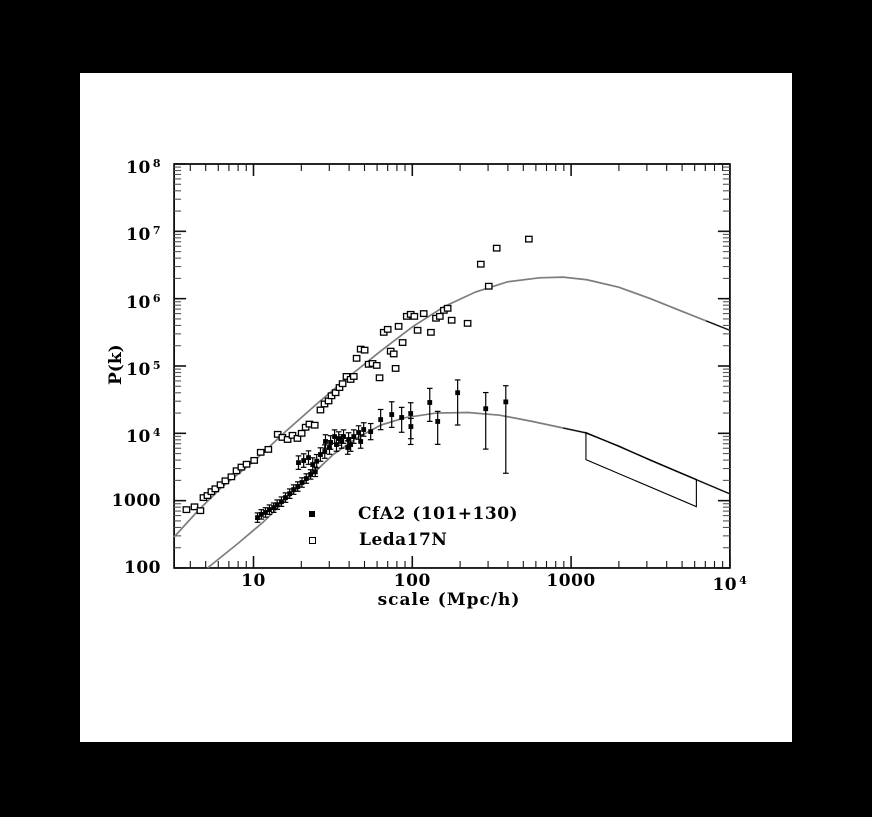 The width and height of the screenshot is (872, 817). What do you see at coordinates (116, 364) in the screenshot?
I see `y-axis-title: P(k)` at bounding box center [116, 364].